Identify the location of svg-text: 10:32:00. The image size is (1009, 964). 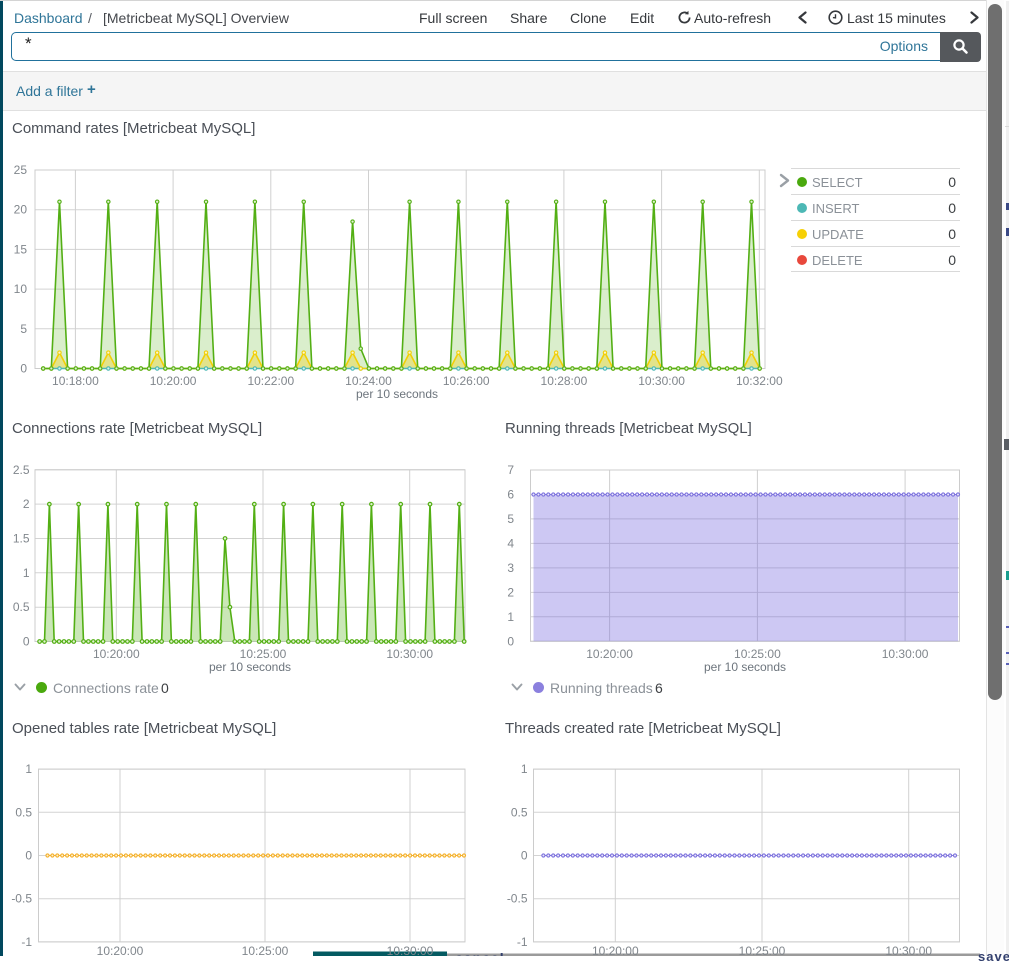
(759, 381).